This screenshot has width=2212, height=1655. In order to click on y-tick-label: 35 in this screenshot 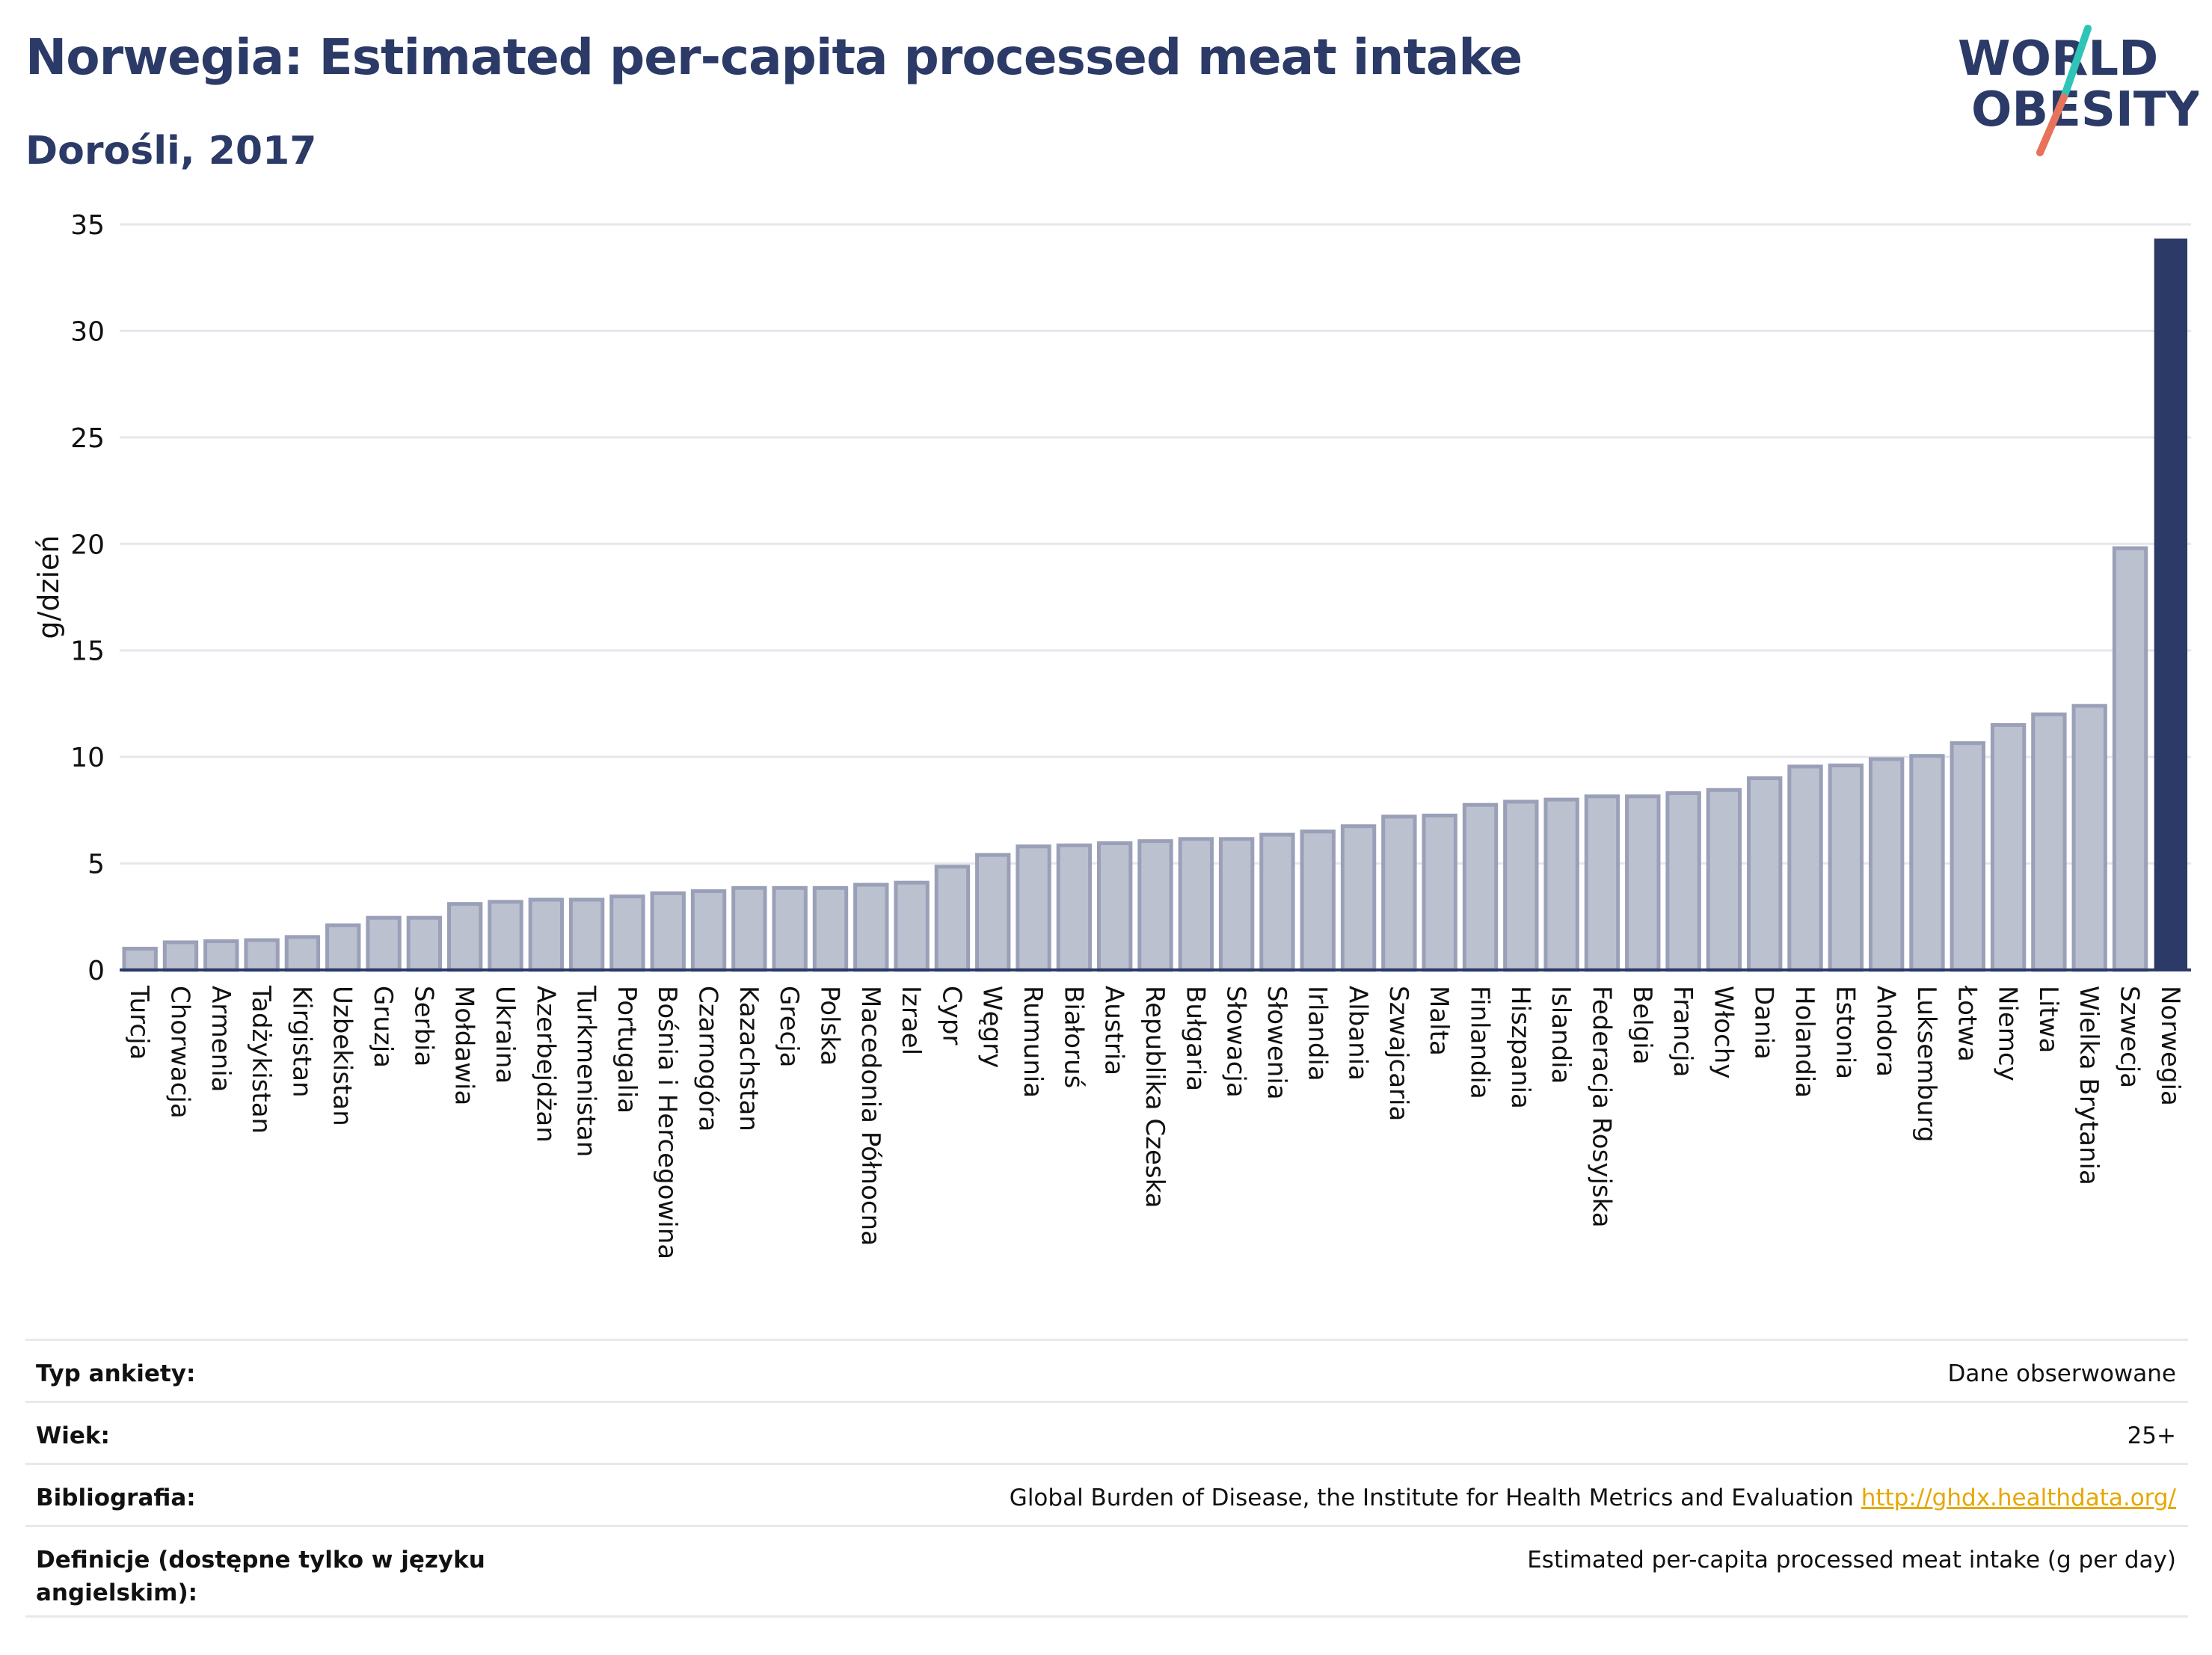, I will do `click(87, 225)`.